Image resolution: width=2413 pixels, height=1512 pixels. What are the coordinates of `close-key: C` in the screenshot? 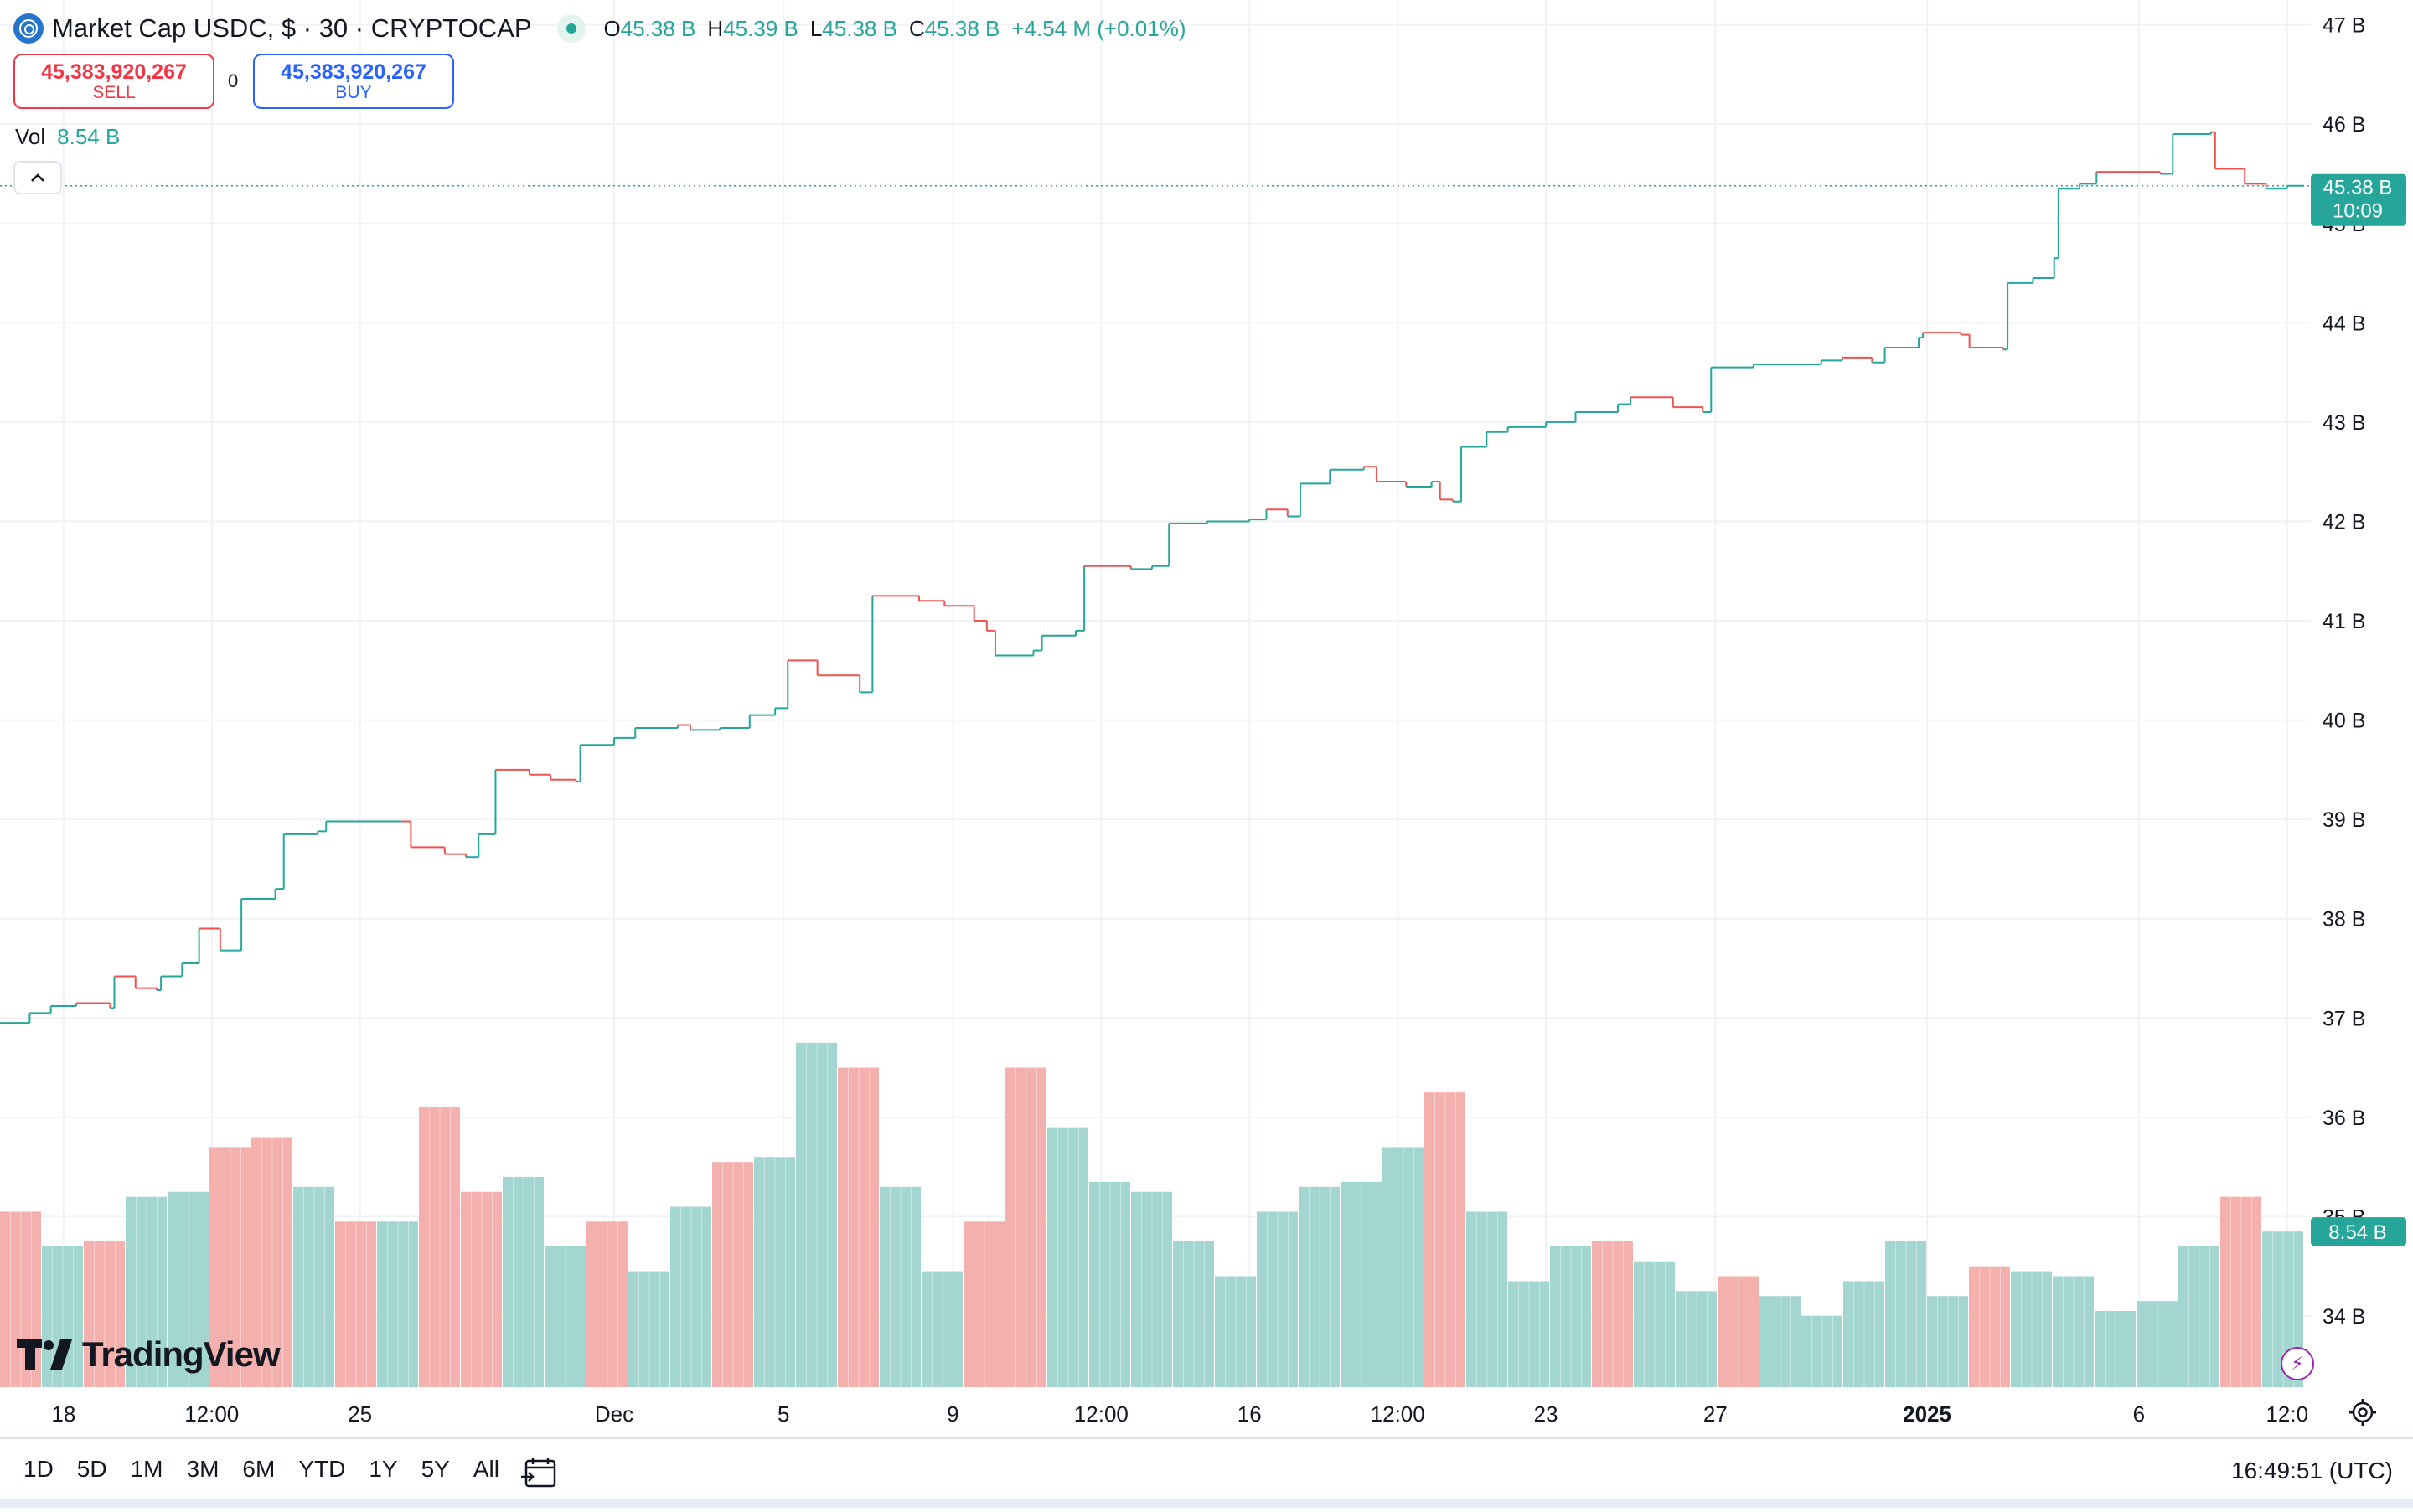 It's located at (916, 28).